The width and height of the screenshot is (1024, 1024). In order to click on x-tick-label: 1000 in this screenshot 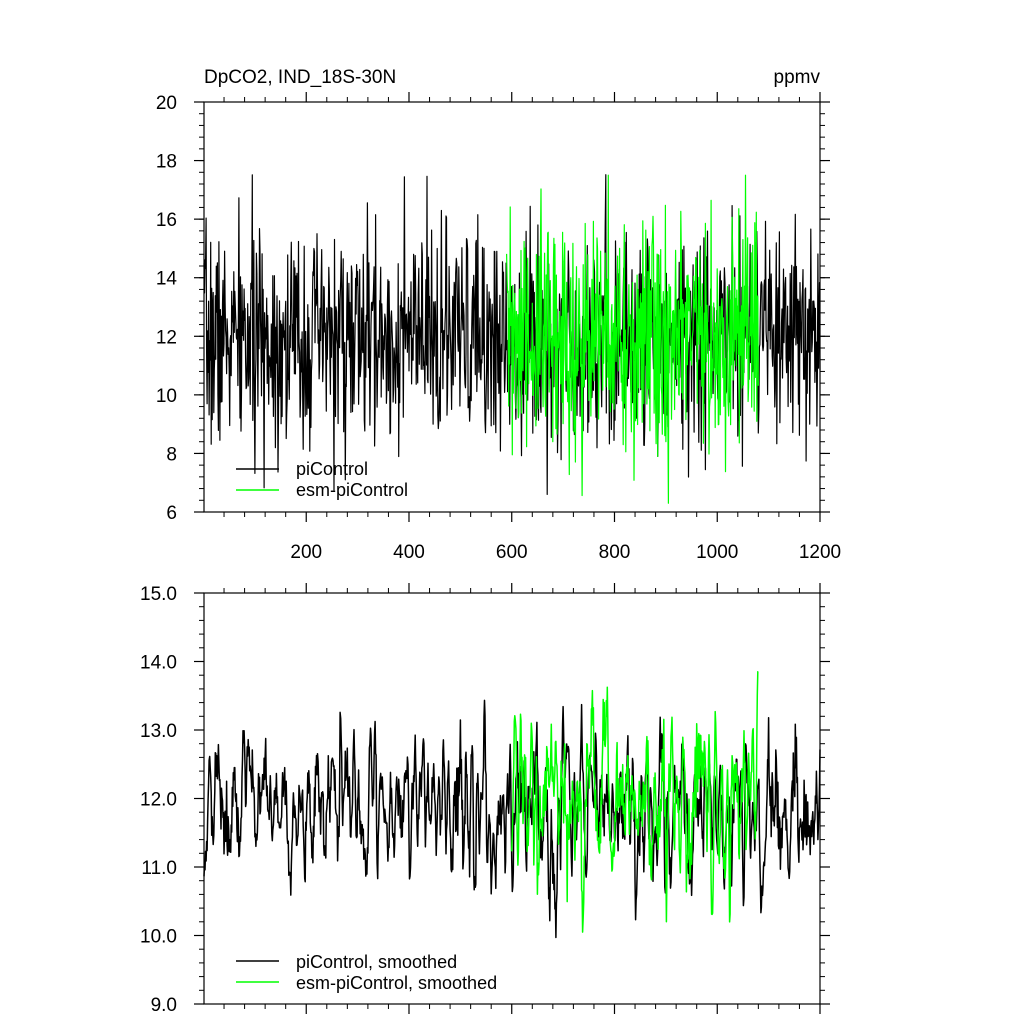, I will do `click(717, 552)`.